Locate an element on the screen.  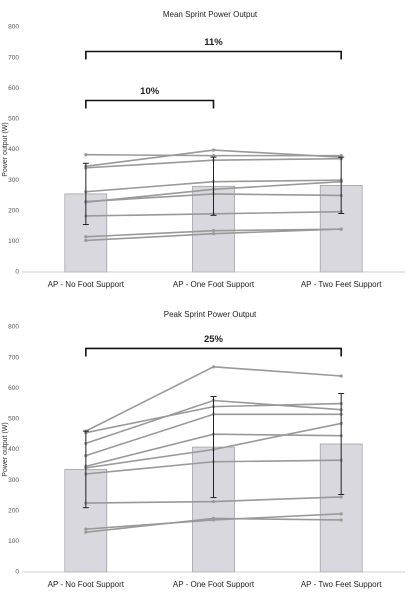
annotation: 25% is located at coordinates (214, 339).